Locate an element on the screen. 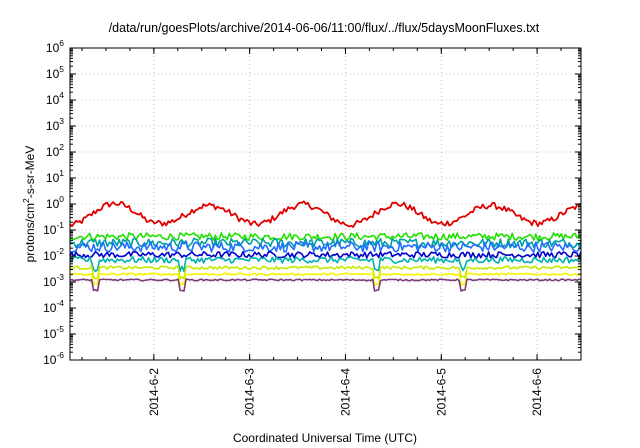  y-tick-label: 10⁻³ is located at coordinates (53, 280).